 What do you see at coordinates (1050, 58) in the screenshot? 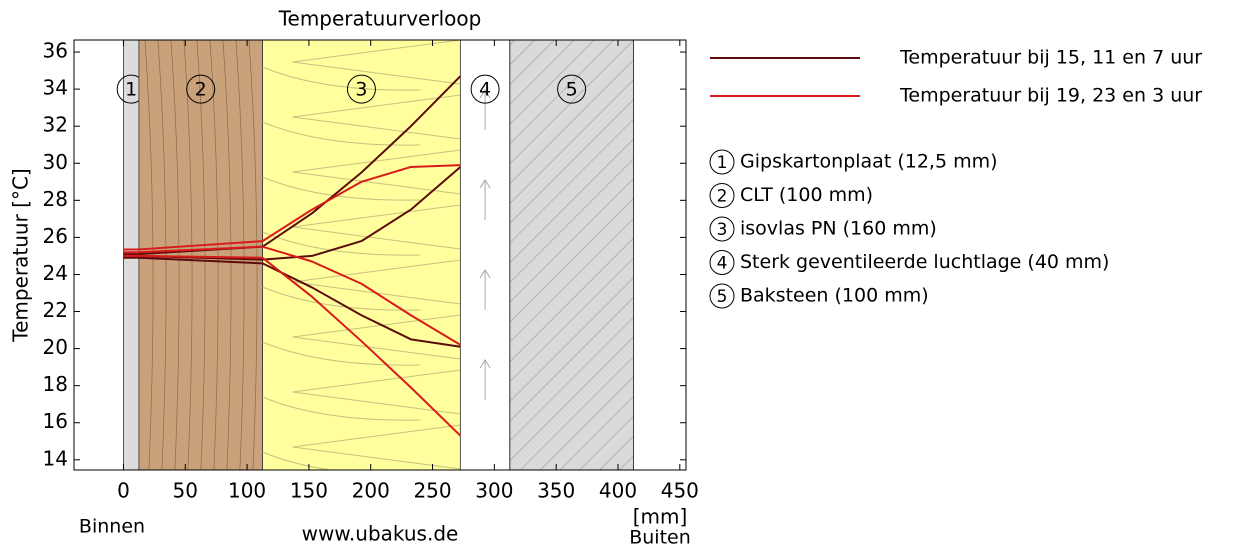
I see `legend-label: Temperatuur bij 15, 11 en 7 uur` at bounding box center [1050, 58].